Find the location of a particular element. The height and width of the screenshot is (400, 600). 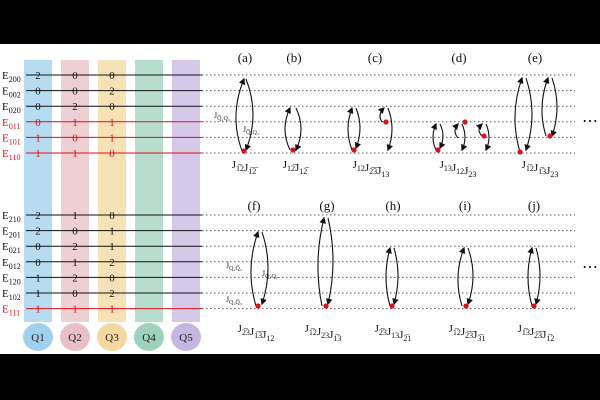

qubit-bubble-q4 is located at coordinates (149, 337).